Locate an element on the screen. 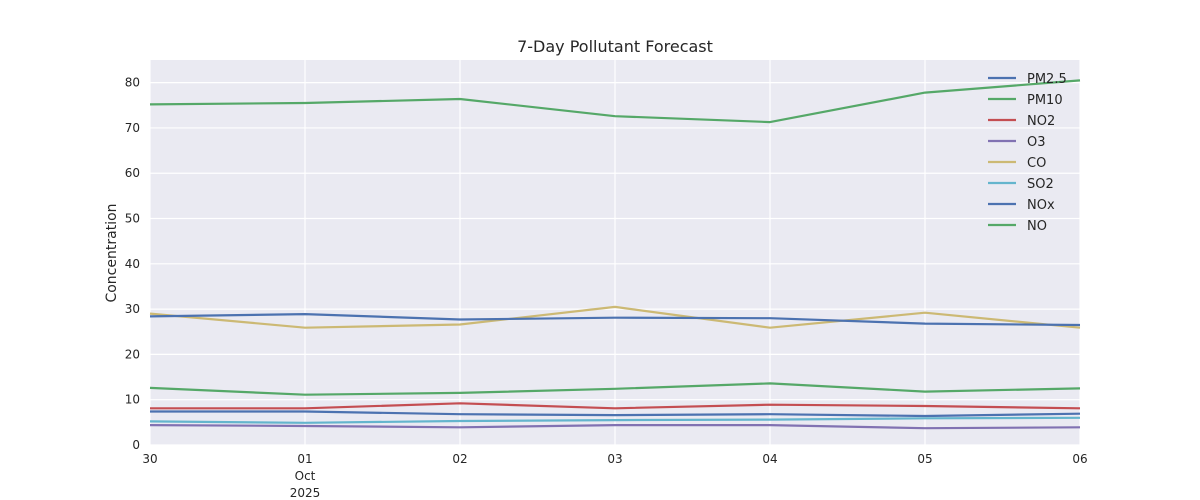  legend-label-pm25: PM2.5 is located at coordinates (1047, 79).